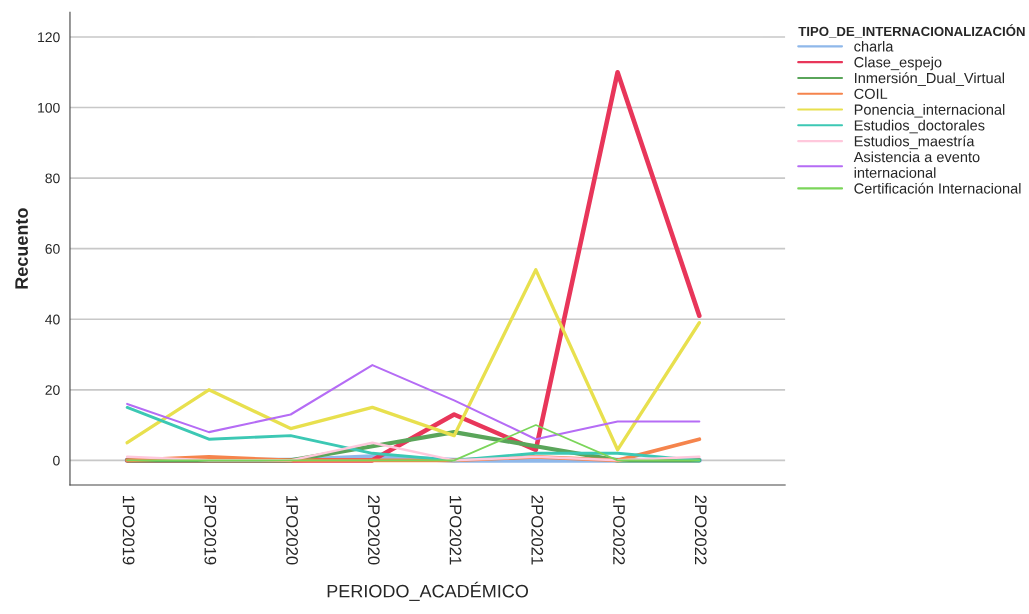 Image resolution: width=1029 pixels, height=614 pixels. Describe the element at coordinates (929, 111) in the screenshot. I see `legend-label: Ponencia_internacional` at that location.